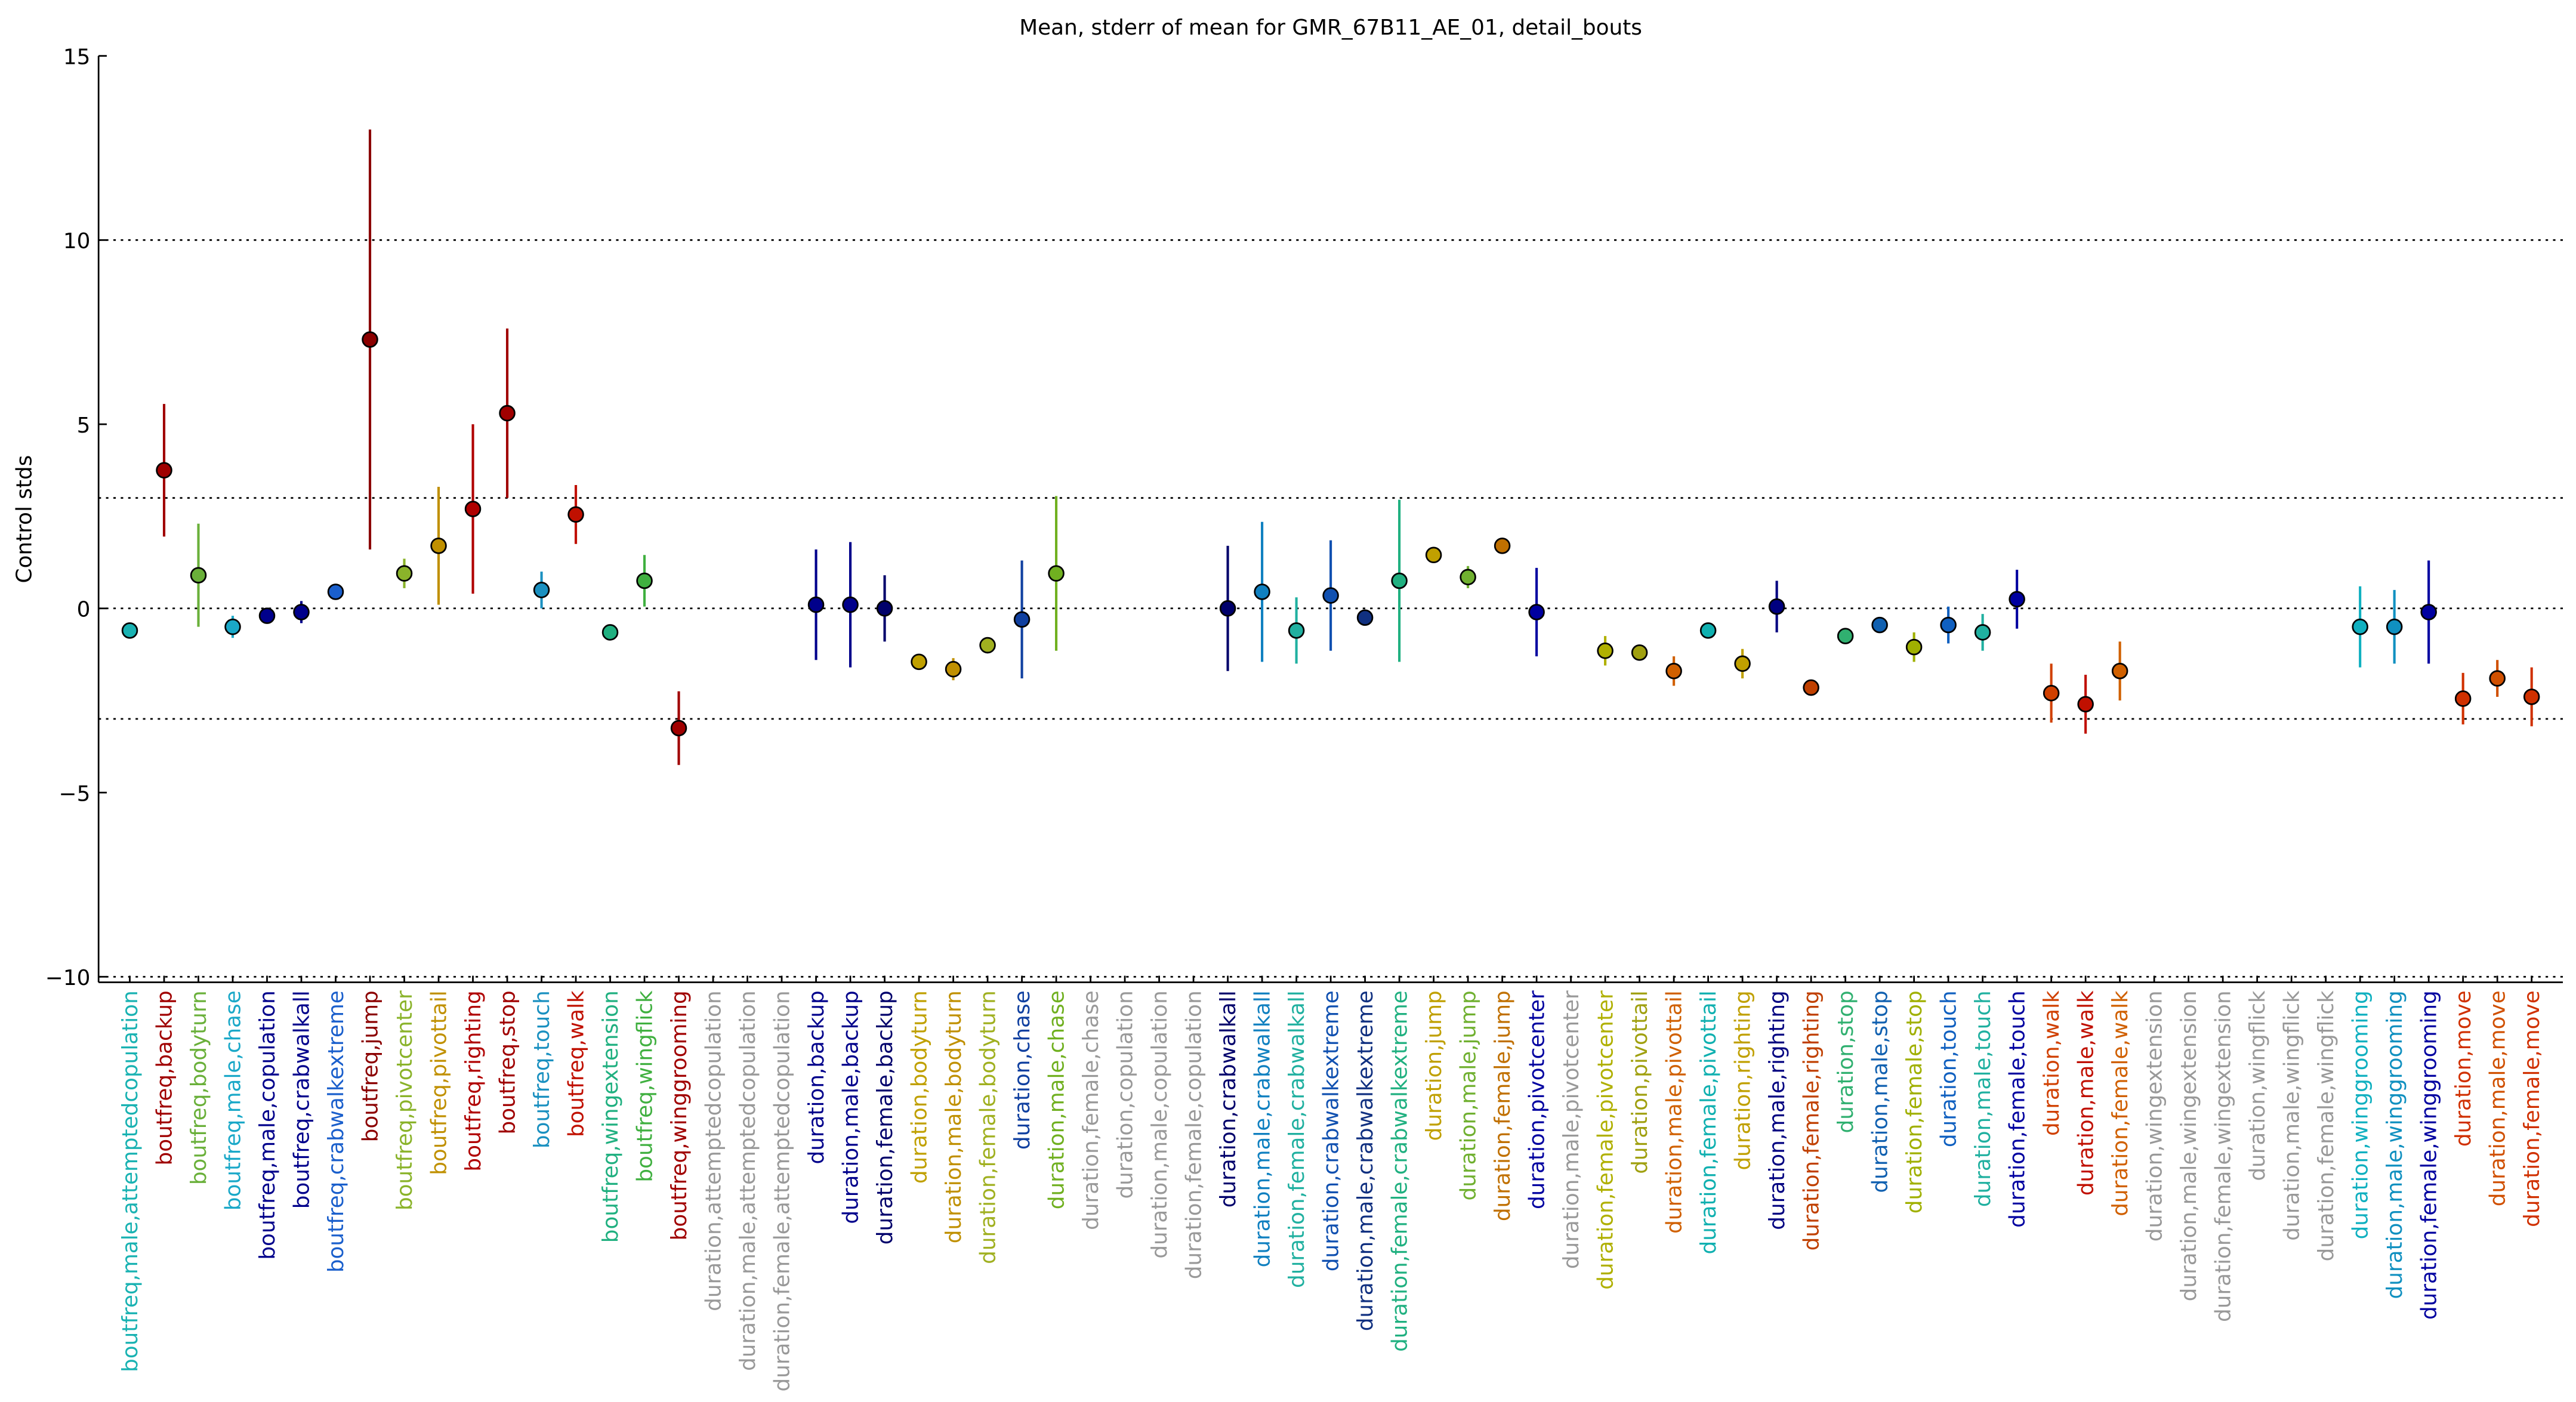  Describe the element at coordinates (2532, 1108) in the screenshot. I see `x-tick-label: duration,female,move` at that location.